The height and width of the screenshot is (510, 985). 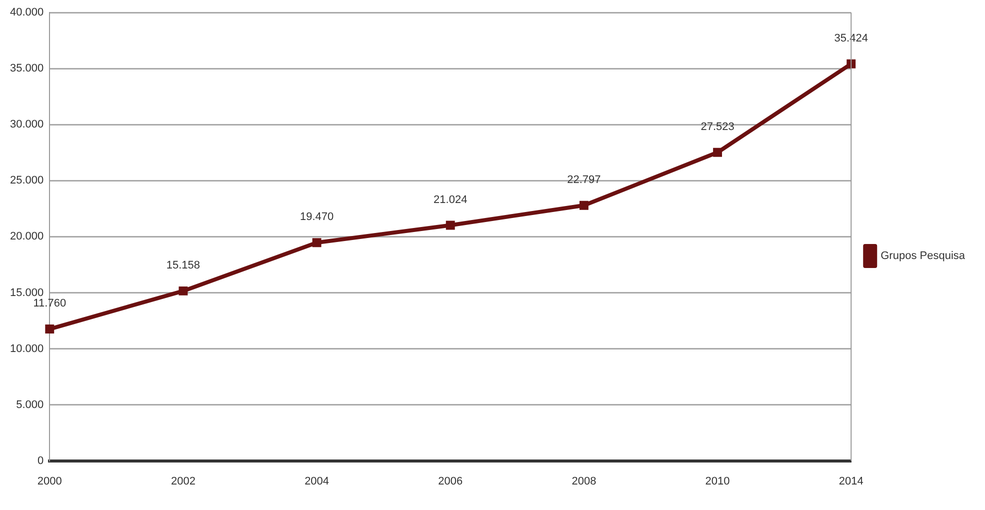 I want to click on data-label: 11.760, so click(x=49, y=304).